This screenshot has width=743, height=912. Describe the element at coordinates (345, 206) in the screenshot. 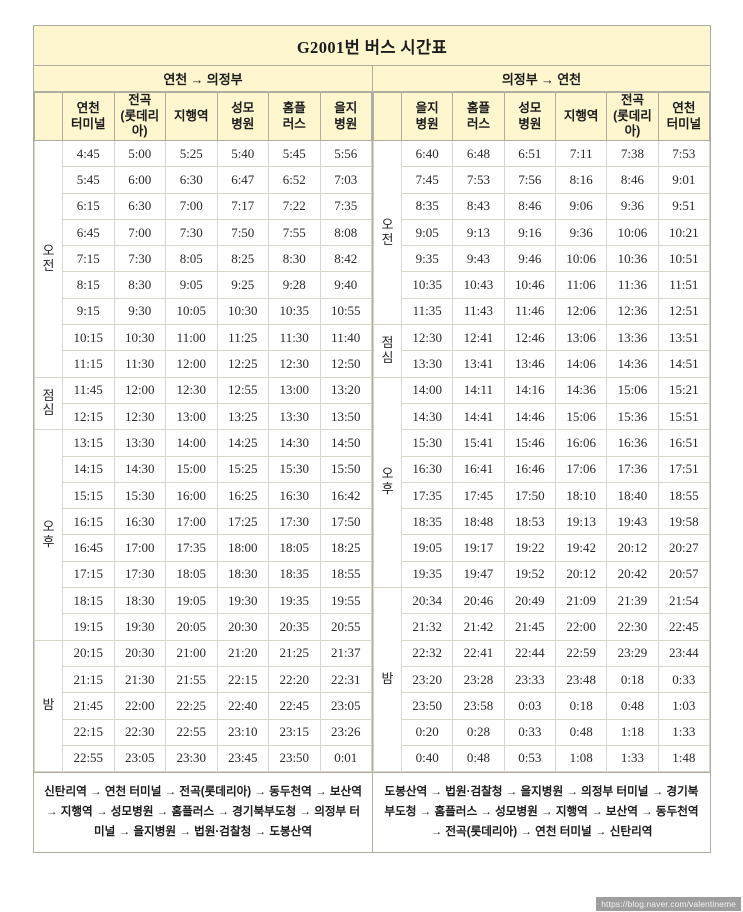

I see `departure-time-cell: 7:35` at that location.